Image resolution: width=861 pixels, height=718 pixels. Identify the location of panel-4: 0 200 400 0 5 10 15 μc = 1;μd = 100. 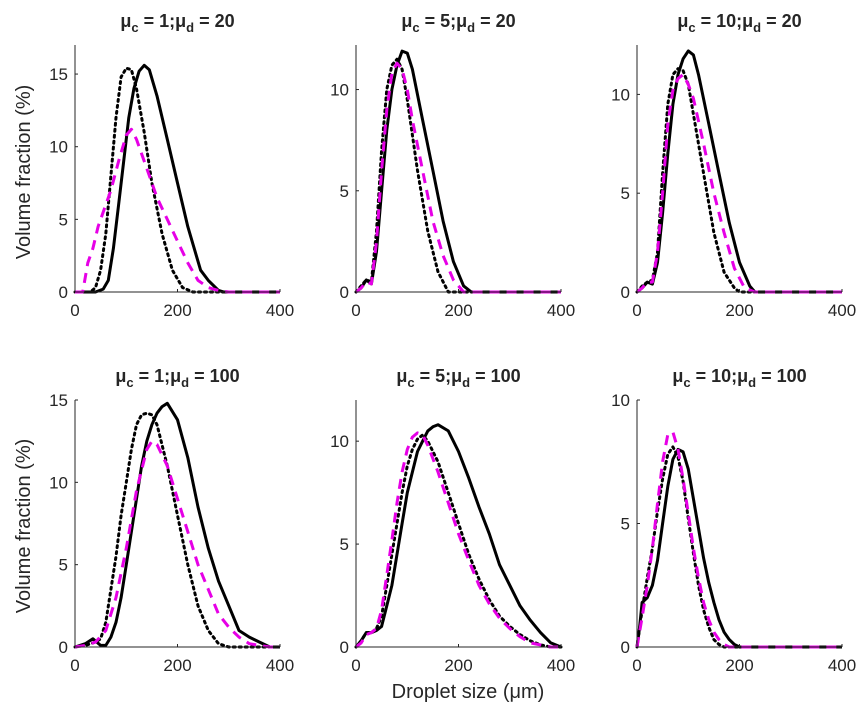
(171, 520).